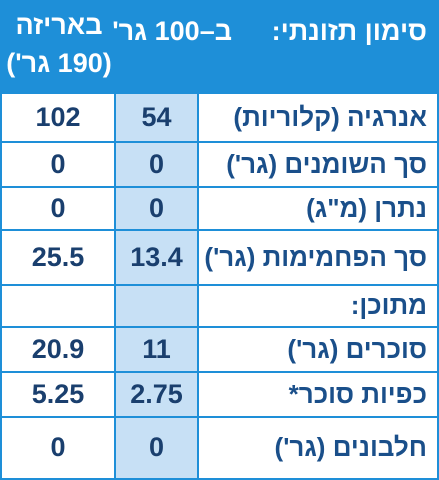 This screenshot has width=439, height=480. What do you see at coordinates (366, 207) in the screenshot?
I see `row-label: נתרן (מ"ג)` at bounding box center [366, 207].